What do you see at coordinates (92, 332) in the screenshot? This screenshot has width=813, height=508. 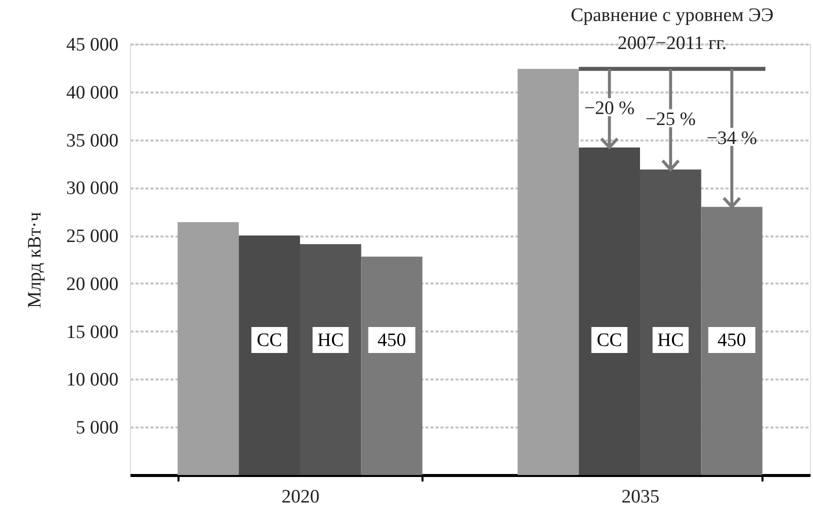 I see `y-tick-label: 15 000` at bounding box center [92, 332].